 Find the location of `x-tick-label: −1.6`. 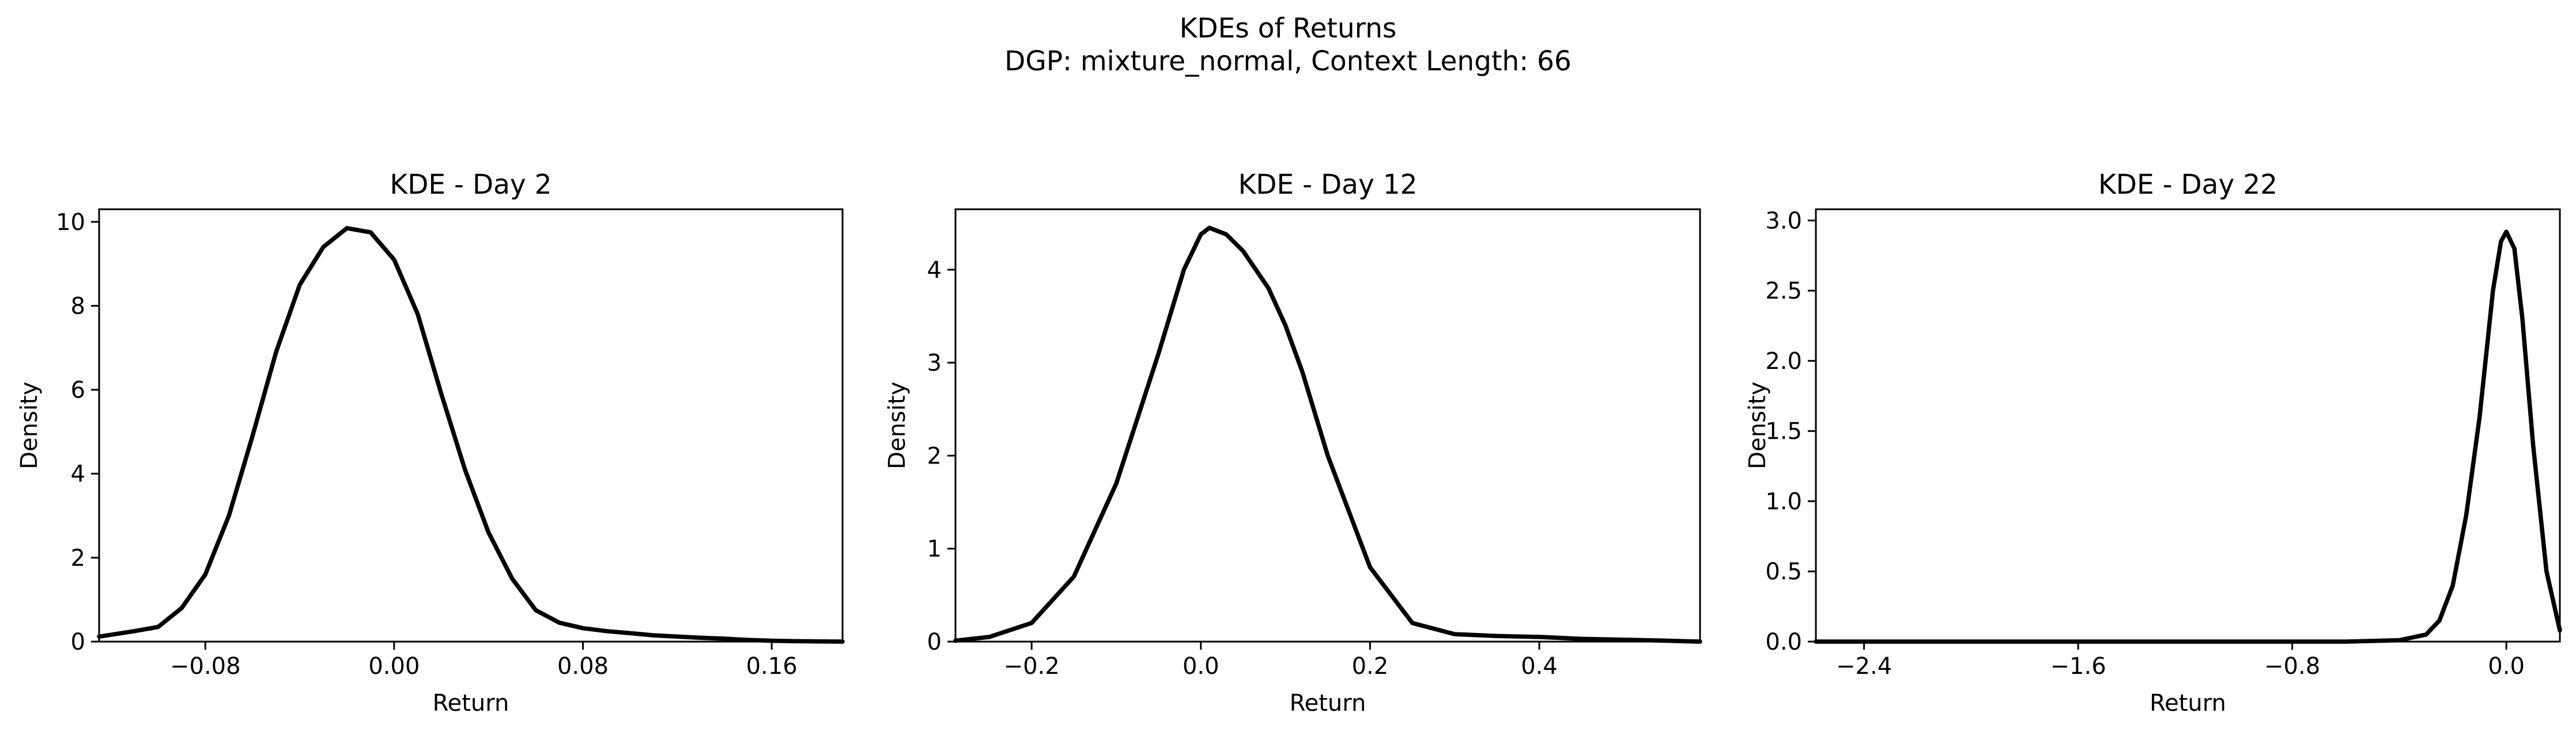

x-tick-label: −1.6 is located at coordinates (2078, 666).